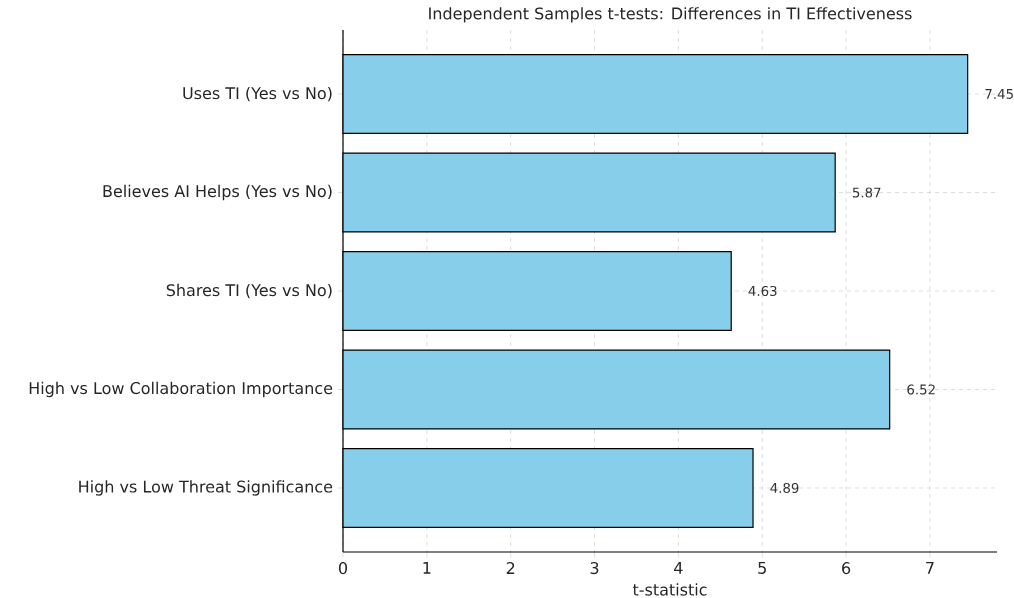 The image size is (1014, 598). I want to click on x-tick-label: 0, so click(343, 568).